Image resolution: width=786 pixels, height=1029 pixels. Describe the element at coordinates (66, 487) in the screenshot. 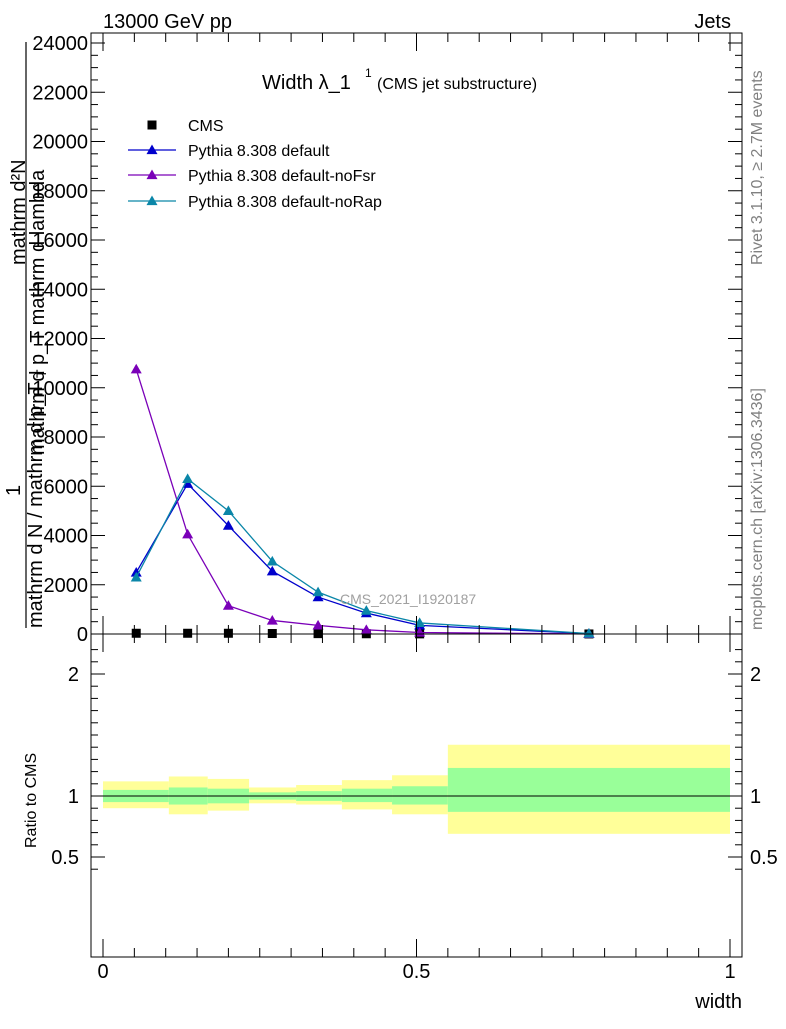

I see `main-ytick-label-3: 6000` at that location.